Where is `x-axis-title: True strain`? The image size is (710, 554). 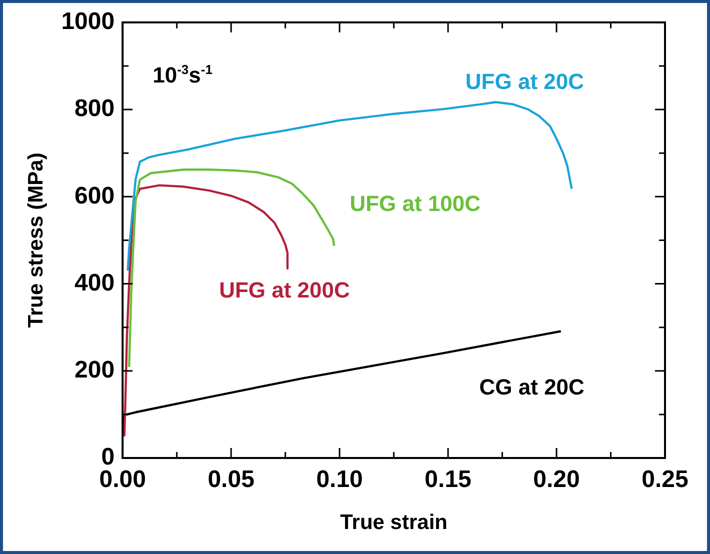 x-axis-title: True strain is located at coordinates (394, 522).